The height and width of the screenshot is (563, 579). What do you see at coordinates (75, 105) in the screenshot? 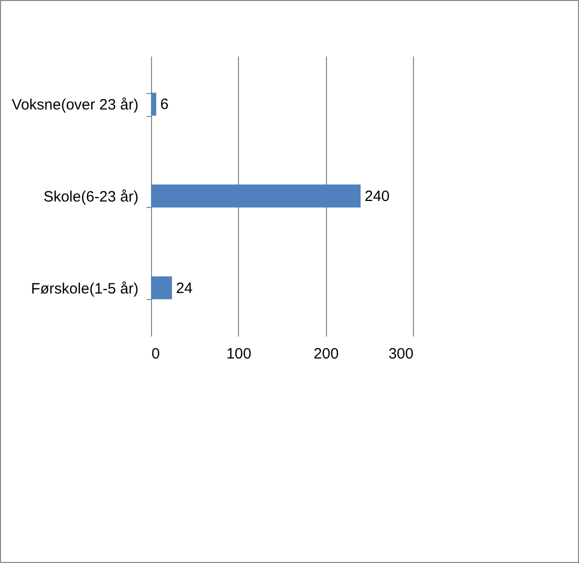
I see `y-tick-label: Voksne(over 23 år)` at bounding box center [75, 105].